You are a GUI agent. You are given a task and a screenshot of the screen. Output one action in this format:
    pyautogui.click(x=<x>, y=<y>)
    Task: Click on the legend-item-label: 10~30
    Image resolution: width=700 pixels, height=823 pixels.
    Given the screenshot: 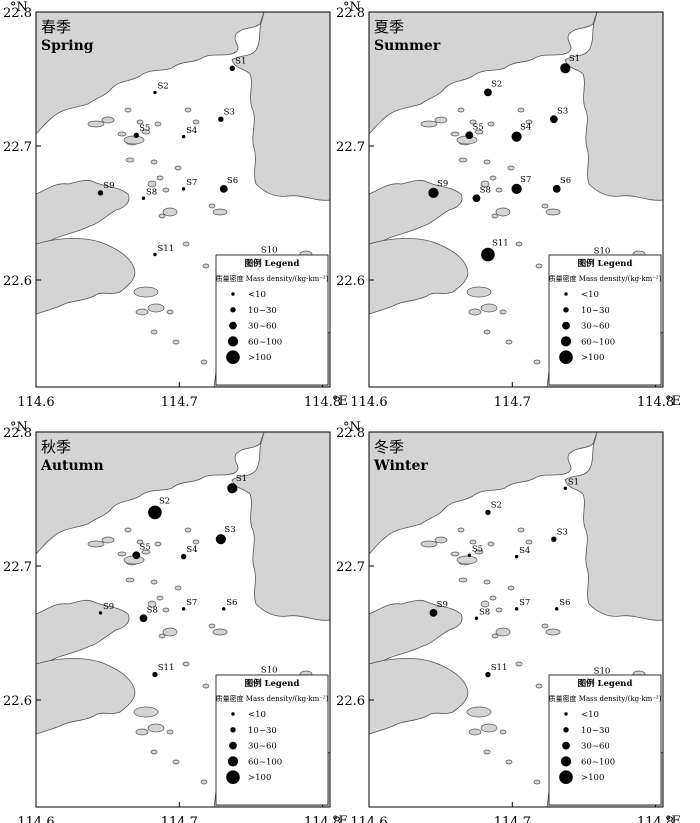 What is the action you would take?
    pyautogui.click(x=262, y=311)
    